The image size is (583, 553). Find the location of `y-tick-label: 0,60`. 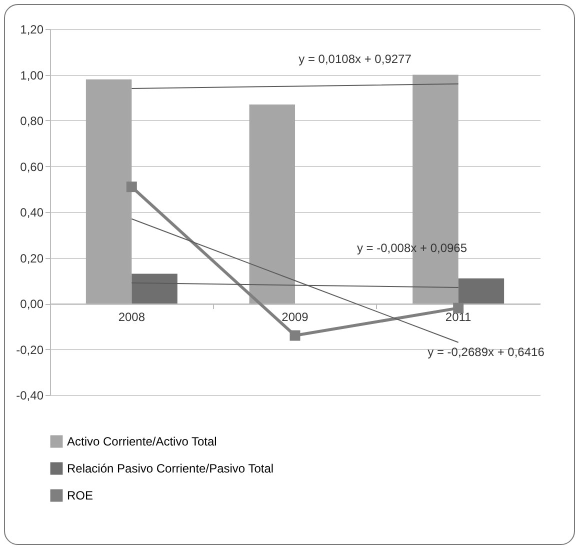

y-tick-label: 0,60 is located at coordinates (32, 167).